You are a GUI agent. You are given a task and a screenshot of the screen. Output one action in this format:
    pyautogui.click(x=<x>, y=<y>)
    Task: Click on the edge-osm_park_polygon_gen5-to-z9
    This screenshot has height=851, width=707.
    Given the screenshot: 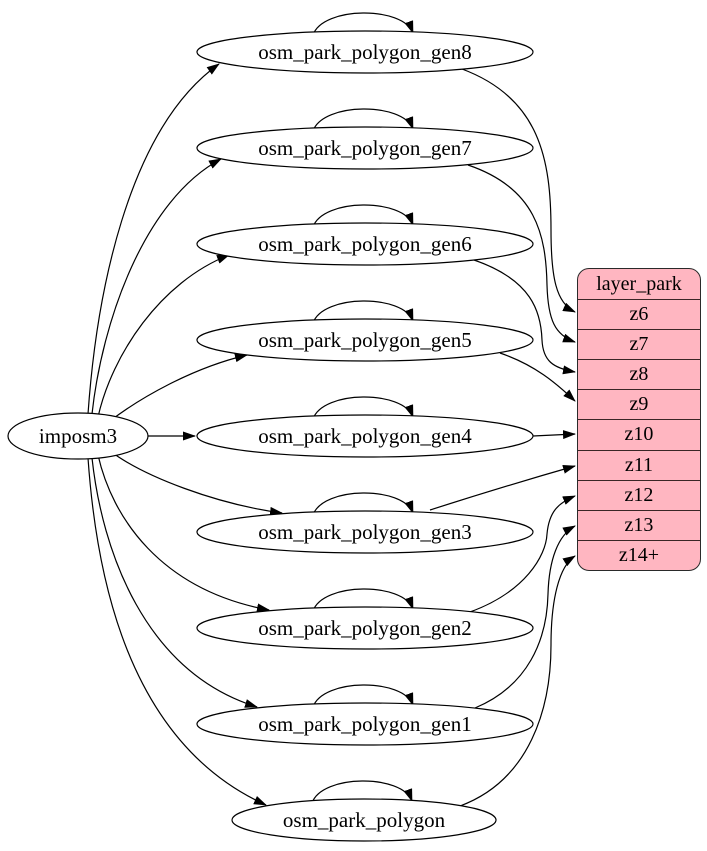 What is the action you would take?
    pyautogui.click(x=537, y=377)
    